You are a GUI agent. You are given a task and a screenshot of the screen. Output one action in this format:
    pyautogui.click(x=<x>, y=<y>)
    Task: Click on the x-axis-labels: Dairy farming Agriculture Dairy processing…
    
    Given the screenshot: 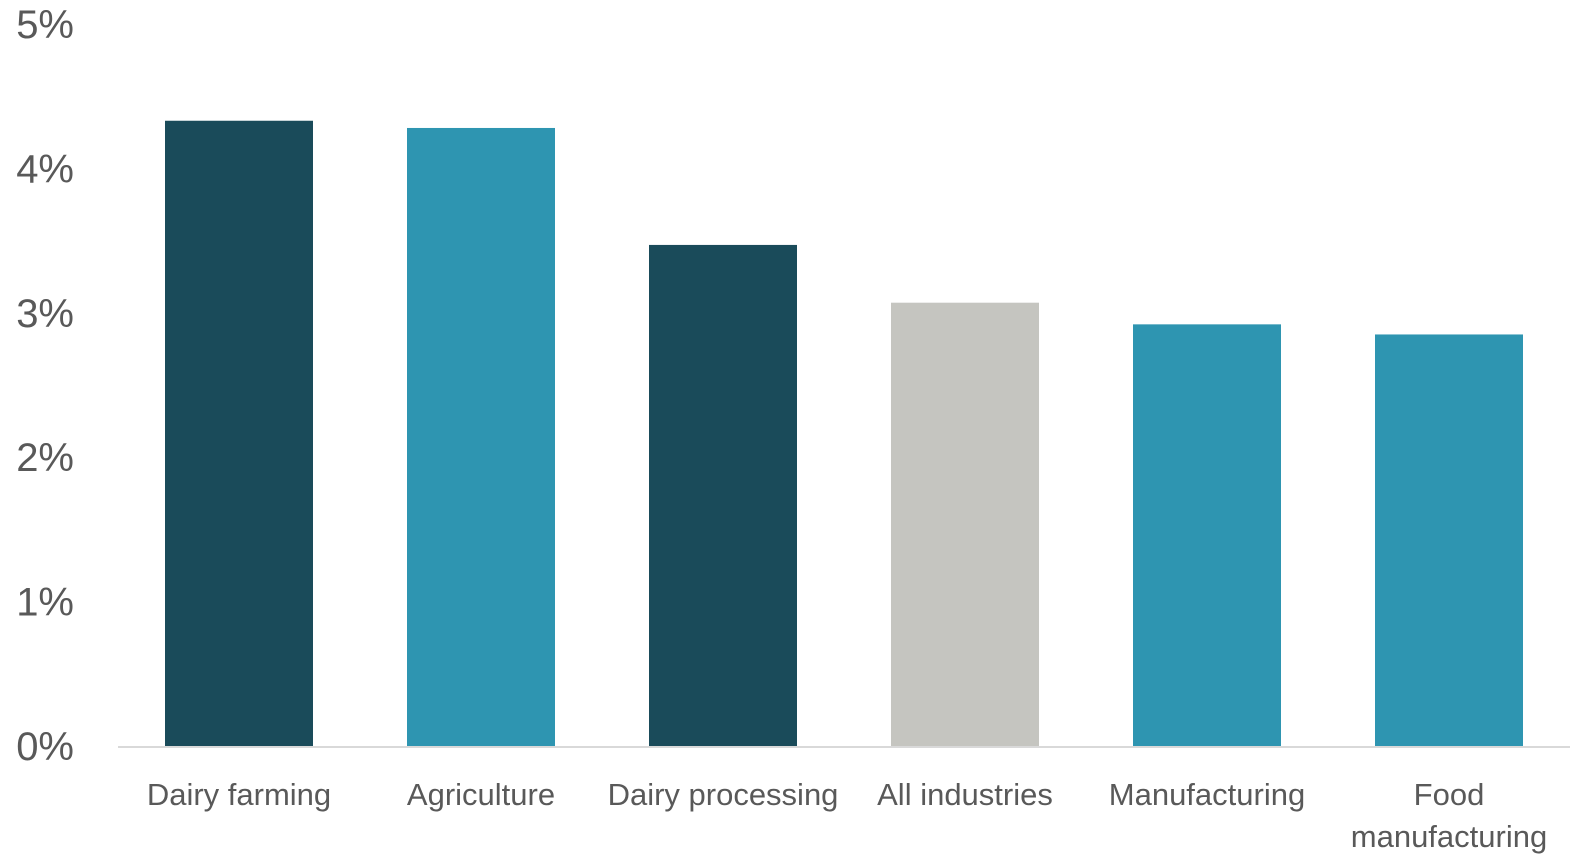 What is the action you would take?
    pyautogui.click(x=847, y=815)
    